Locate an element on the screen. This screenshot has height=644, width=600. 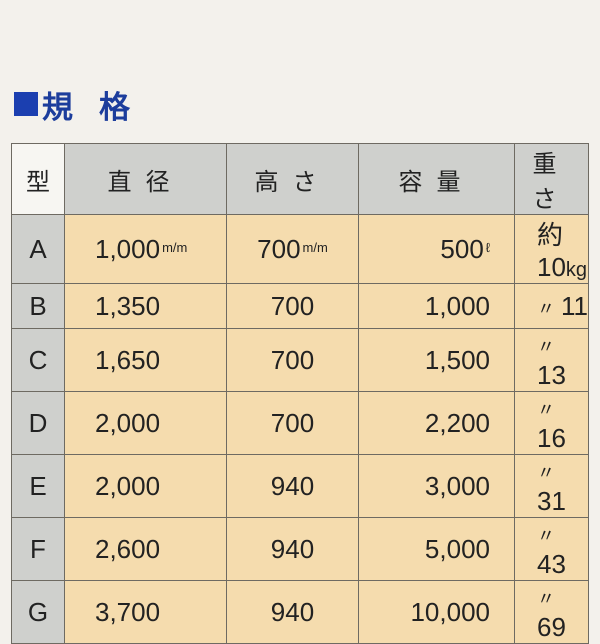
weight-value: 16 is located at coordinates (551, 438).